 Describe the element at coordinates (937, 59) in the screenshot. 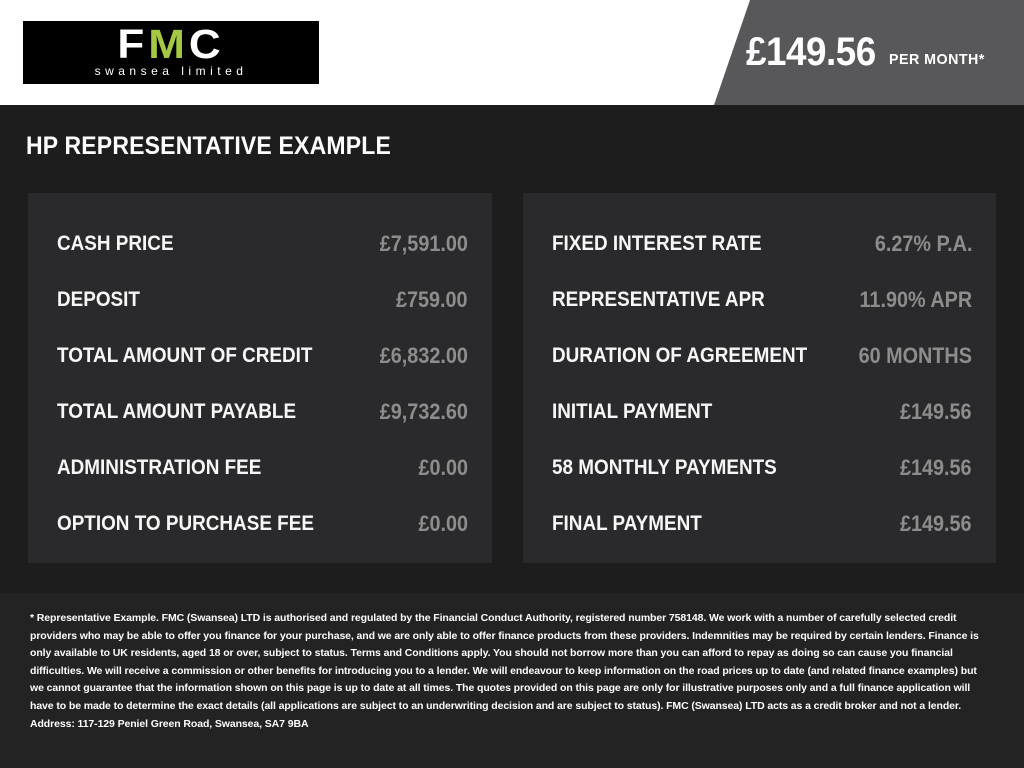

I see `monthly-price-period: PER MONTH*` at that location.